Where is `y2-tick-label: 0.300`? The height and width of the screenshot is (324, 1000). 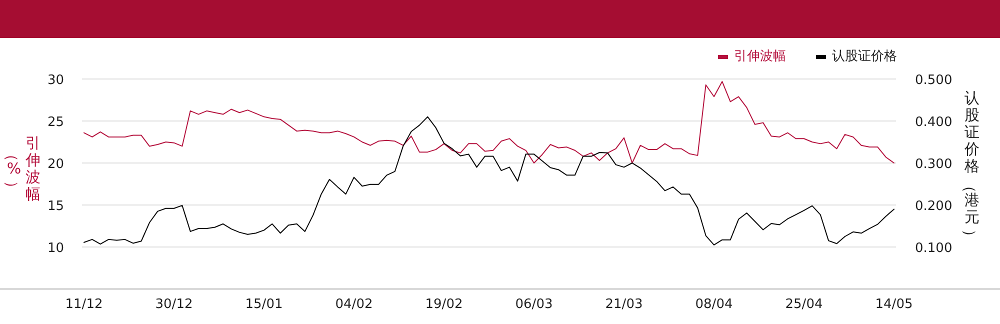 y2-tick-label: 0.300 is located at coordinates (933, 164).